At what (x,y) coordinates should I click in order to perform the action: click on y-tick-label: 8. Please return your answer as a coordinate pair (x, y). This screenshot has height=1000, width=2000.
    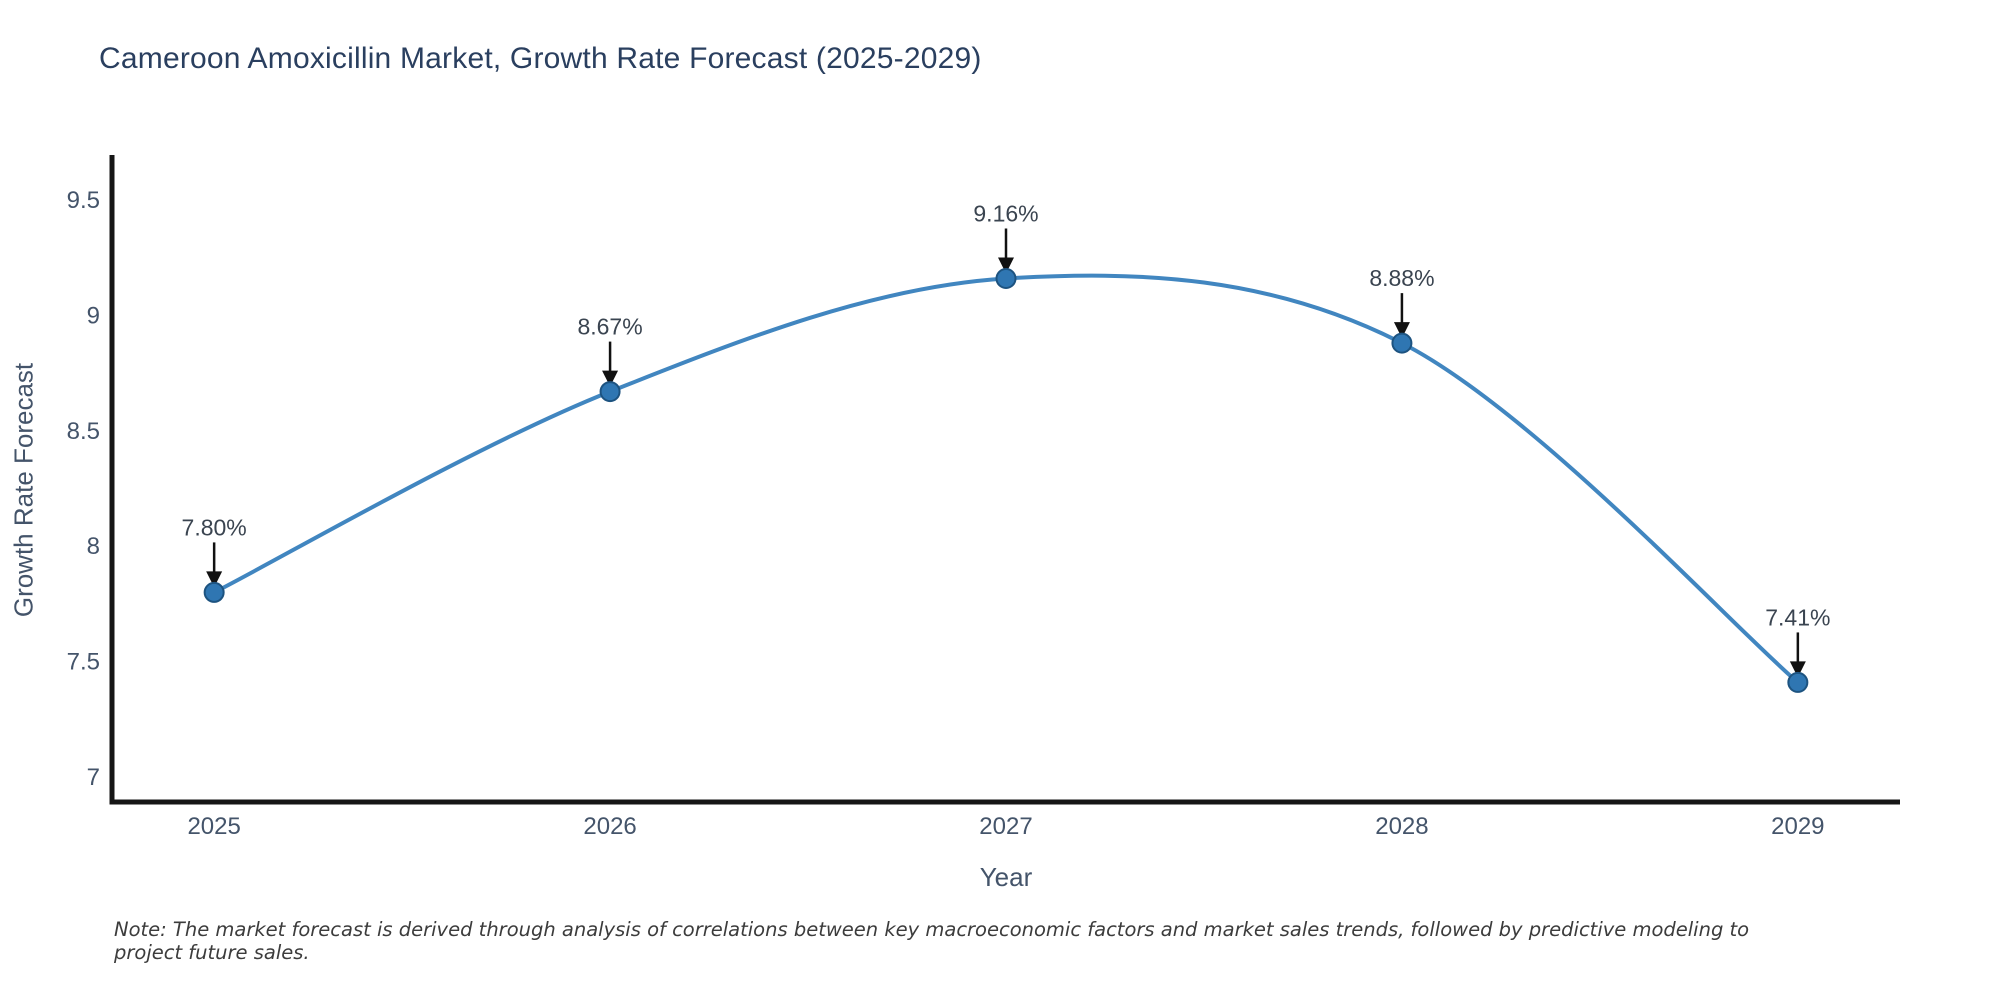
    Looking at the image, I should click on (93, 546).